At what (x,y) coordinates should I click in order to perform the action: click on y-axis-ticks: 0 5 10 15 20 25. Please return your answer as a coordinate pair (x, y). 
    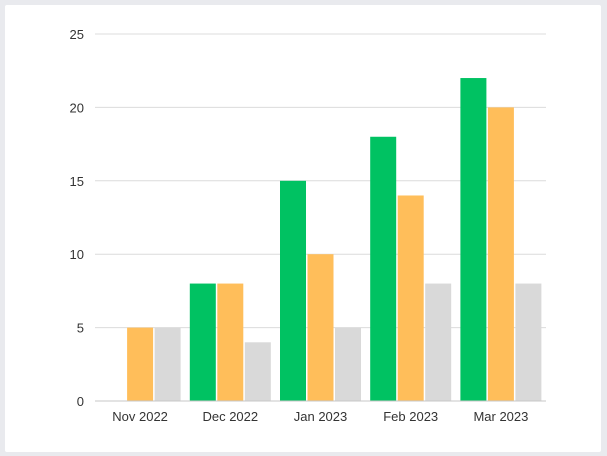
    Looking at the image, I should click on (77, 218).